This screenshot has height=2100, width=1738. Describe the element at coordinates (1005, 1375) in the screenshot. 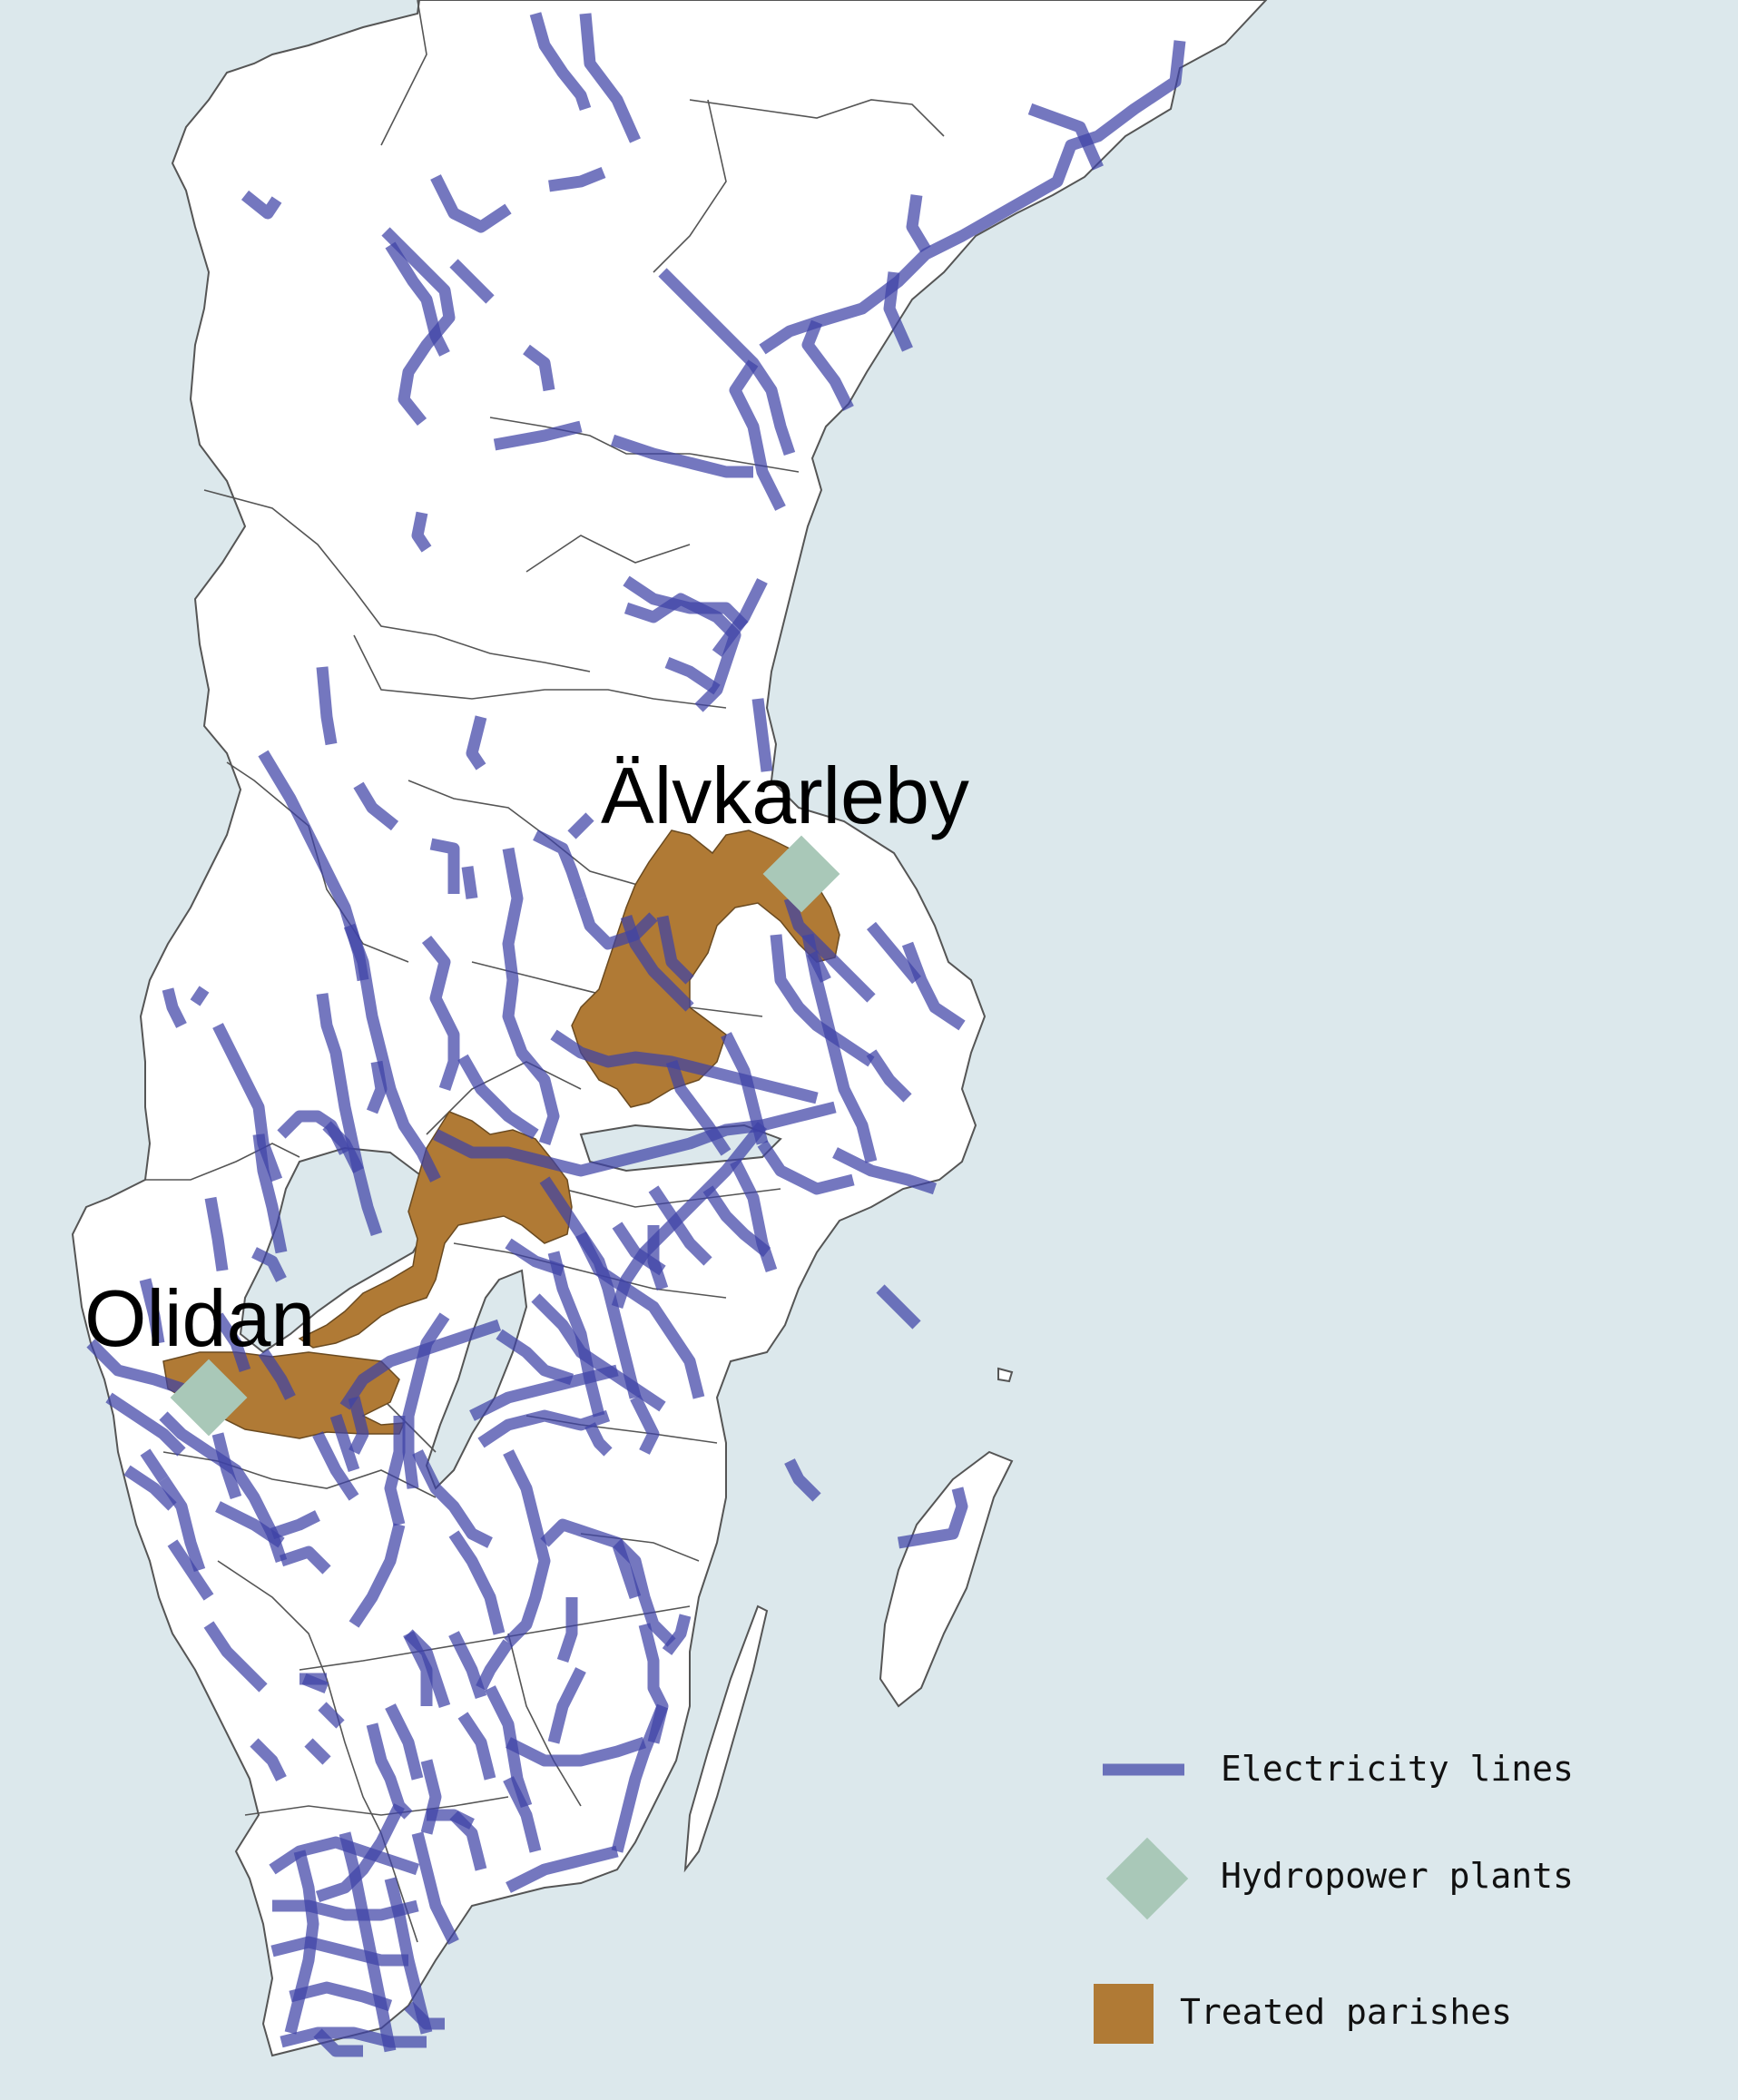

I see `islet` at that location.